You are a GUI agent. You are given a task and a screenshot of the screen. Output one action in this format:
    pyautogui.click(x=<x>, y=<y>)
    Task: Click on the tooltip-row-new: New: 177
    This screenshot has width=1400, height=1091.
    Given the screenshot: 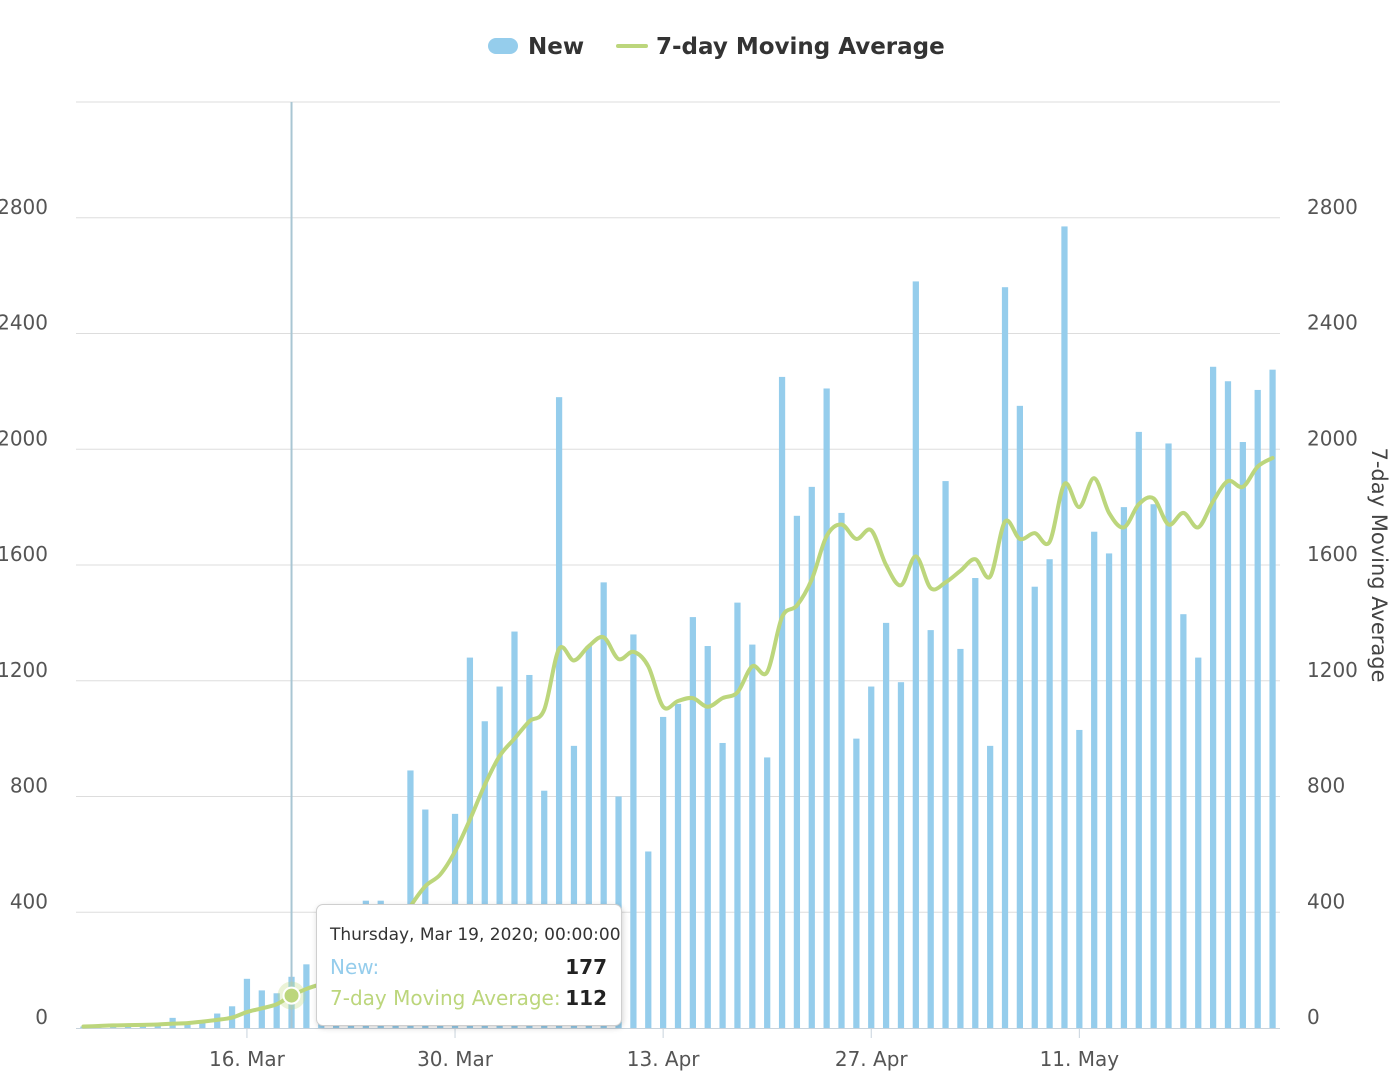 What is the action you would take?
    pyautogui.click(x=468, y=967)
    